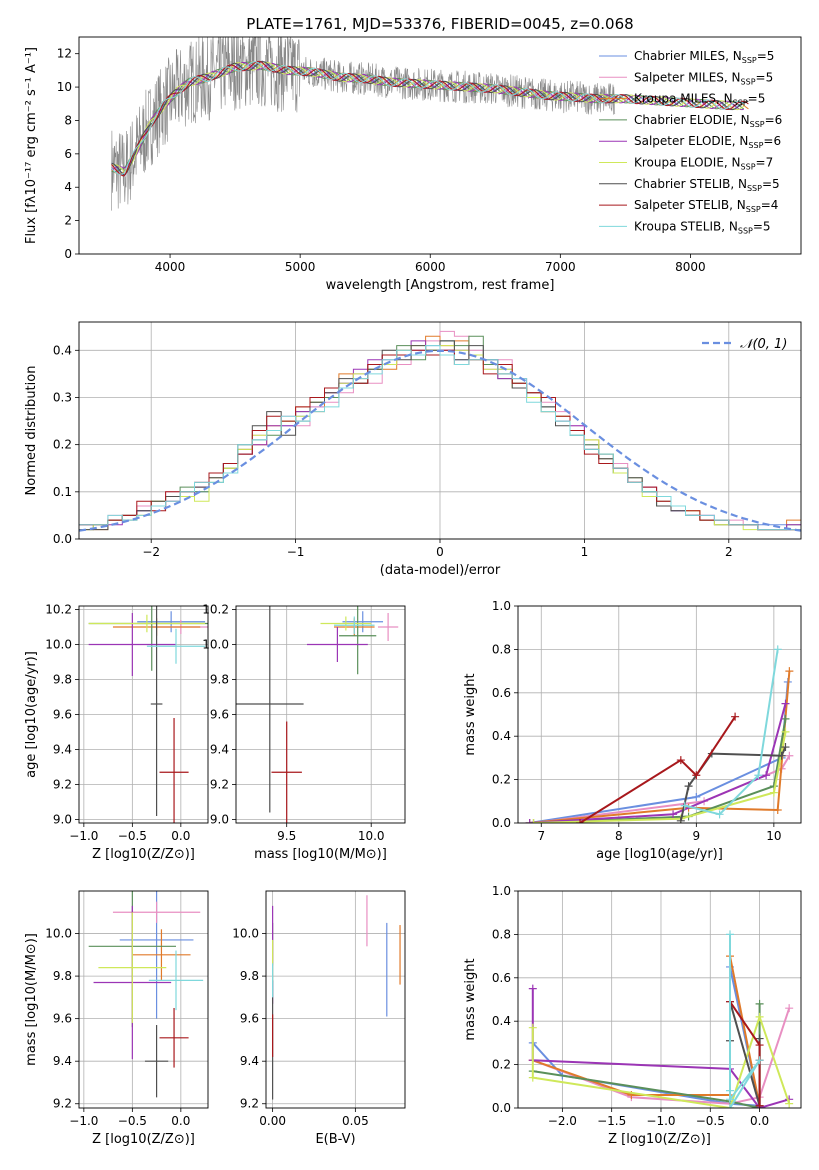  I want to click on x-tick-label: −2, so click(151, 552).